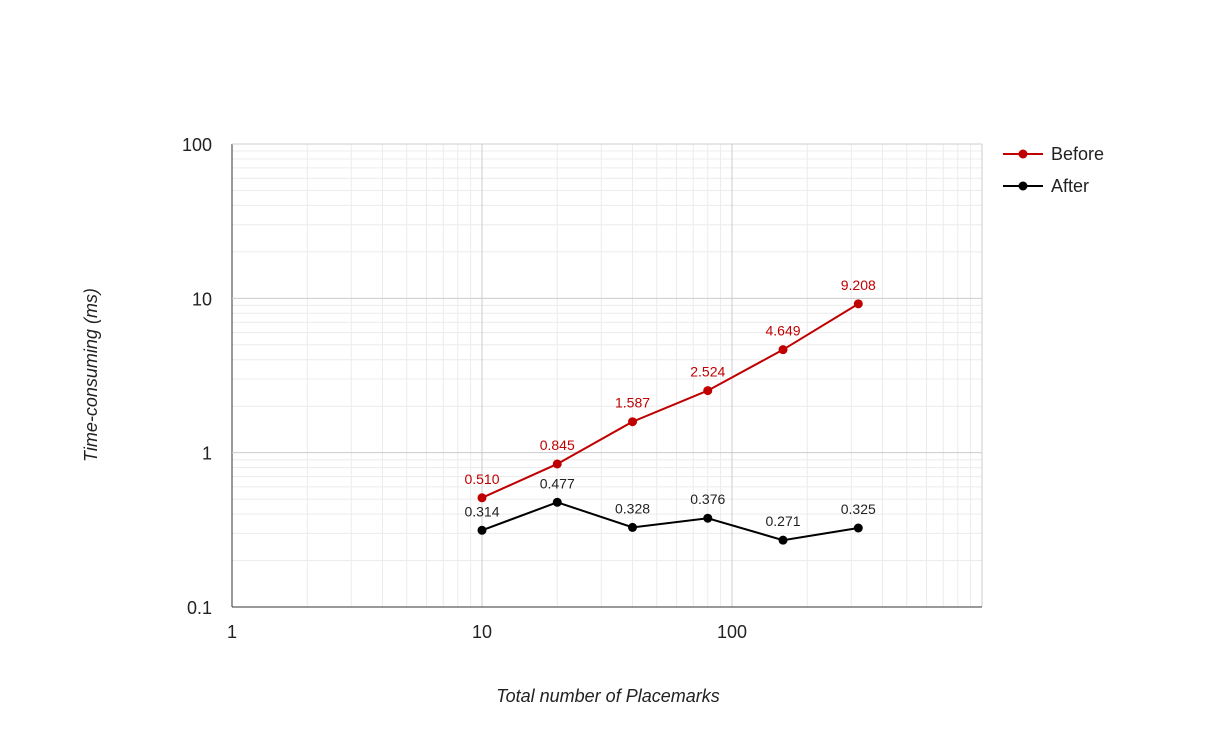 The image size is (1215, 751). Describe the element at coordinates (557, 483) in the screenshot. I see `data-label-after: 0.477` at that location.